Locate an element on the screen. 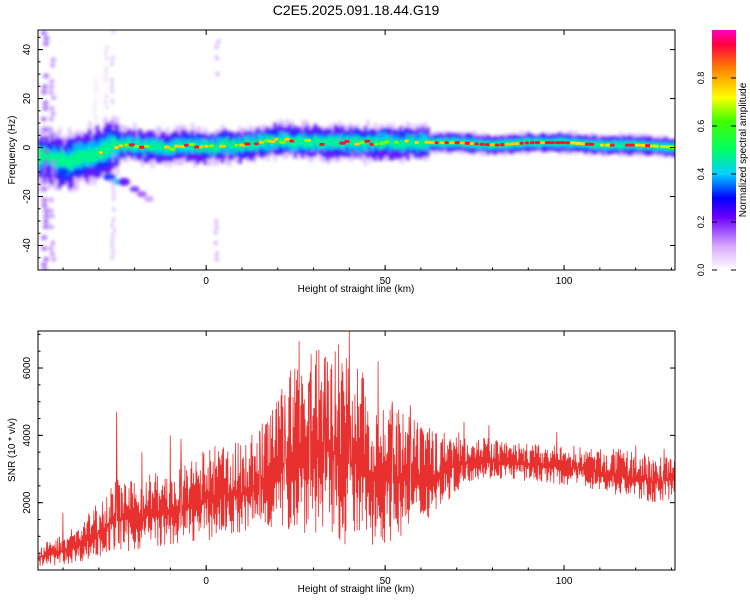 This screenshot has width=750, height=600. spectrogram-blob is located at coordinates (123, 181).